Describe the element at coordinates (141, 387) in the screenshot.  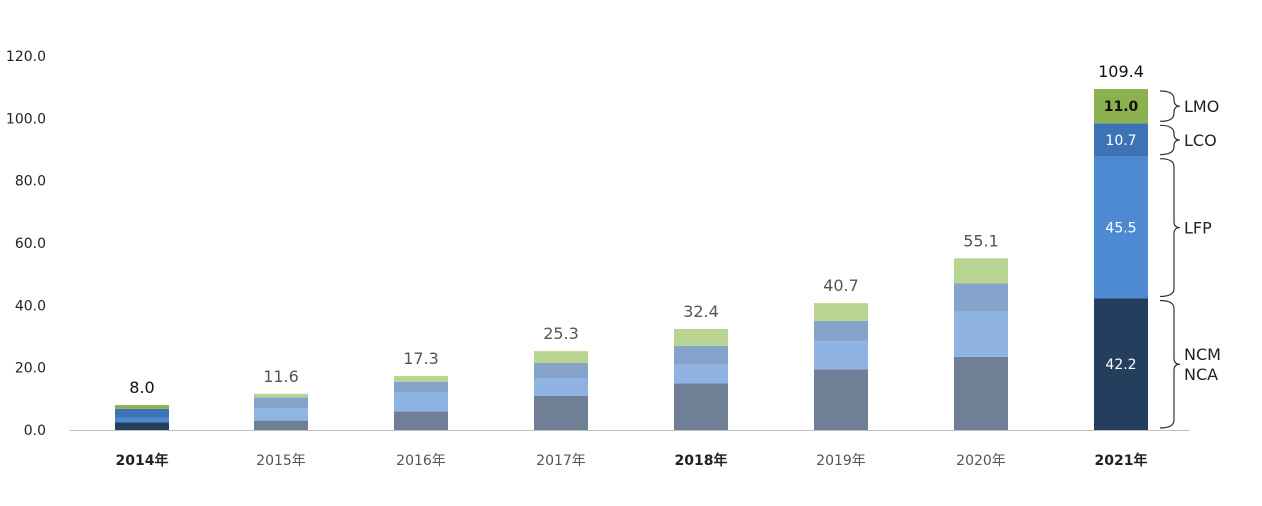
I see `total-label: 8.0` at that location.